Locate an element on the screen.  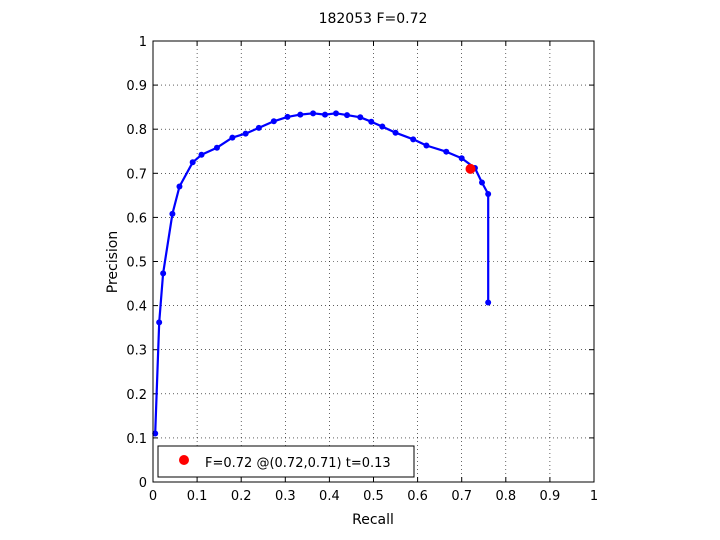
x-tick-label: 0.1 is located at coordinates (197, 496).